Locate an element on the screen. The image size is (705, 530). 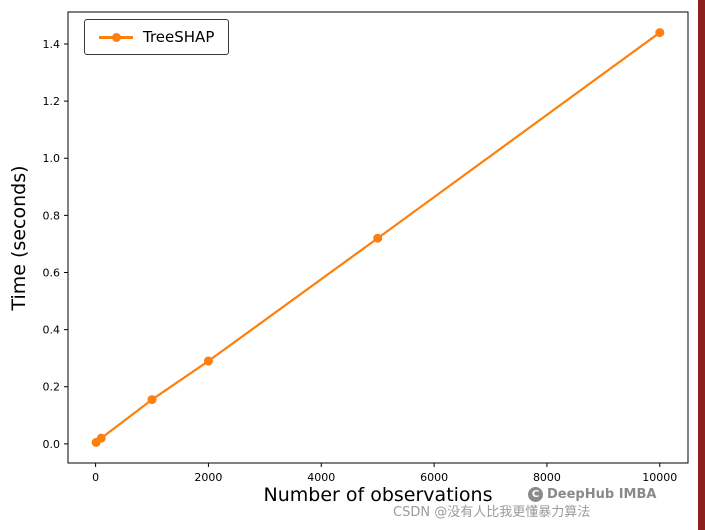
deephub-watermark-text: DeepHub IMBA is located at coordinates (602, 494).